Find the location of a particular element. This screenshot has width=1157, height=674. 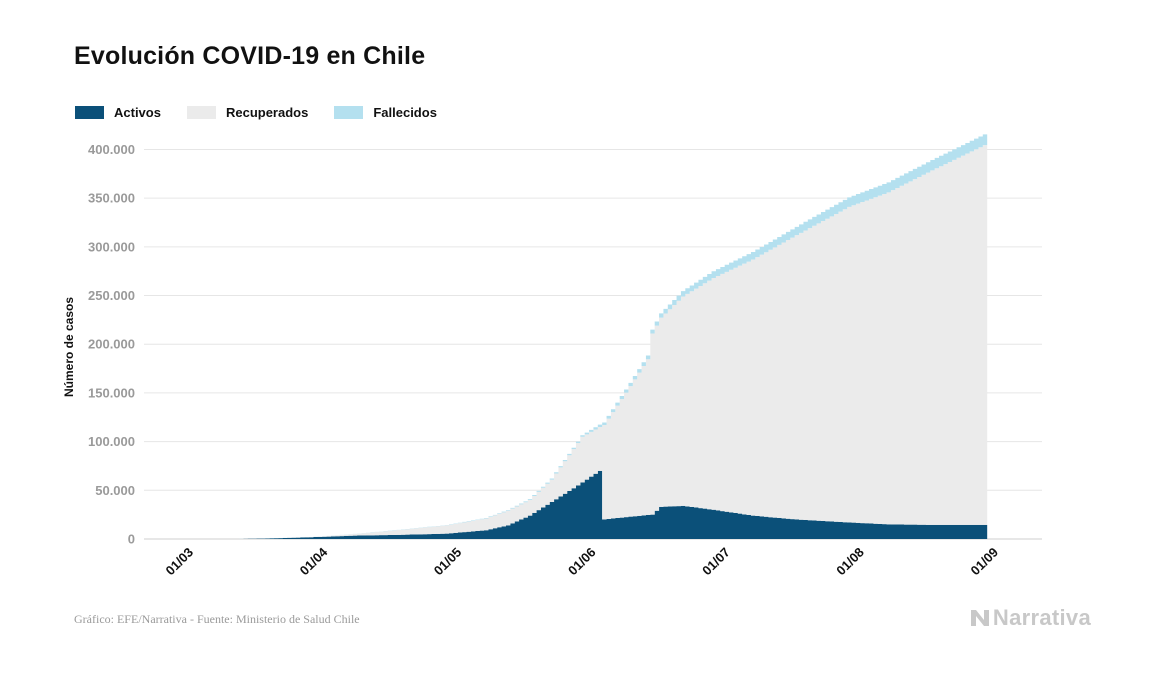

axis-layer: 01/03 01/04 01/05 01/06 01/07 01/08 01/09 is located at coordinates (582, 561).